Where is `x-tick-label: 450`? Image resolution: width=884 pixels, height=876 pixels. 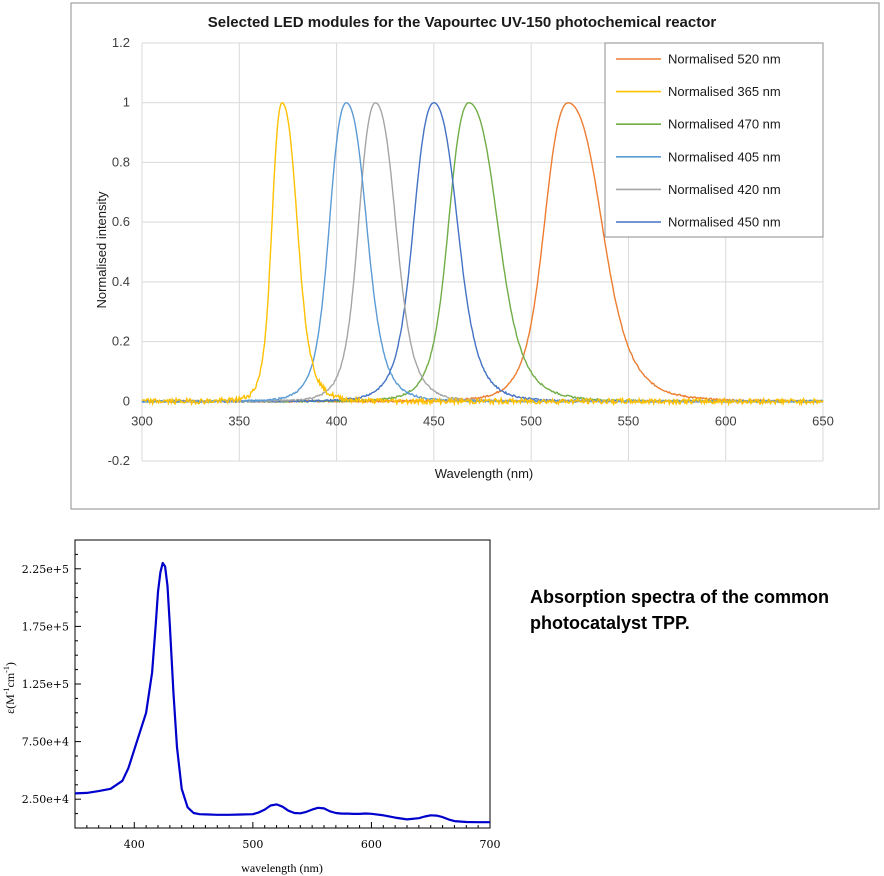
x-tick-label: 450 is located at coordinates (434, 420).